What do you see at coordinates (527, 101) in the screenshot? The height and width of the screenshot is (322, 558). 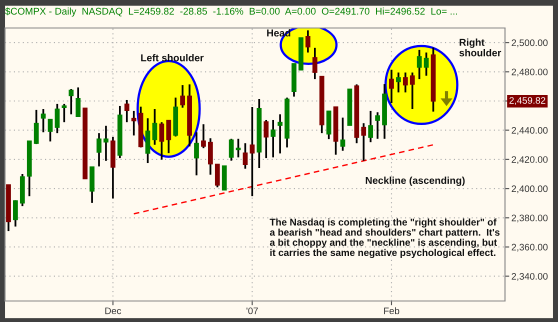 I see `text: 2,459.82` at bounding box center [527, 101].